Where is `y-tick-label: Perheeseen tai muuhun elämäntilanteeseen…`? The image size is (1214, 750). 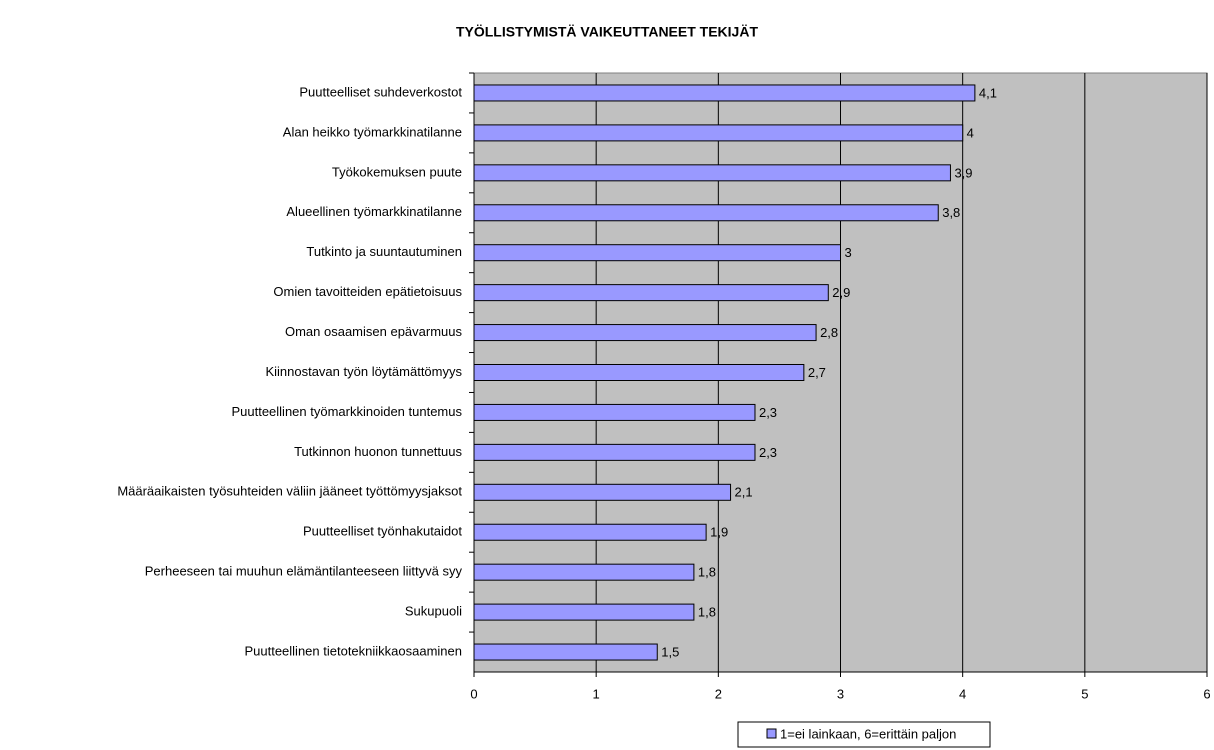 y-tick-label: Perheeseen tai muuhun elämäntilanteeseen… is located at coordinates (304, 571).